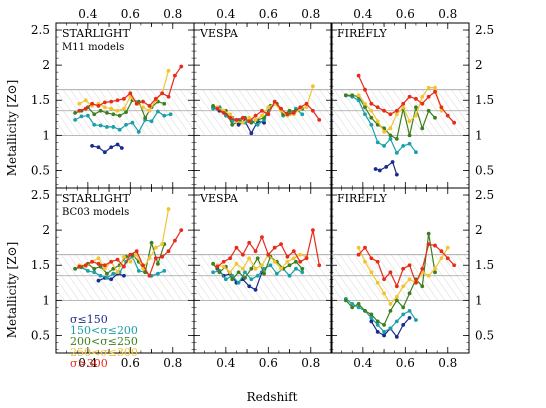  I want to click on panel-3: 0.5 1 1.5 2 2.5 0.4 0.6 0.8 FIREFLY, so click(412, 98).